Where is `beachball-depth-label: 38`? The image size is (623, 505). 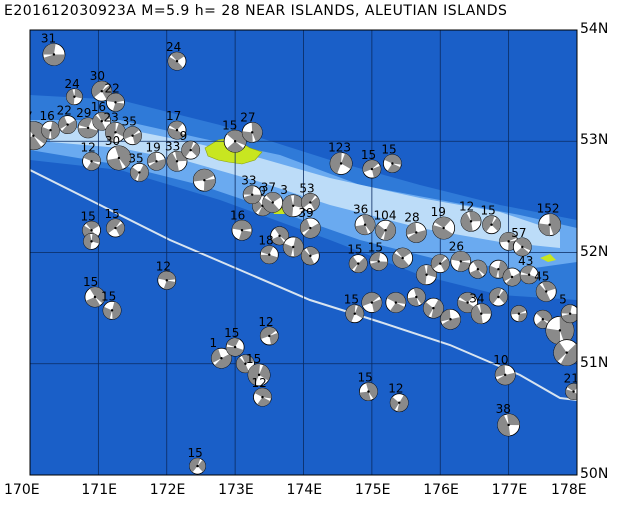 beachball-depth-label: 38 is located at coordinates (503, 409).